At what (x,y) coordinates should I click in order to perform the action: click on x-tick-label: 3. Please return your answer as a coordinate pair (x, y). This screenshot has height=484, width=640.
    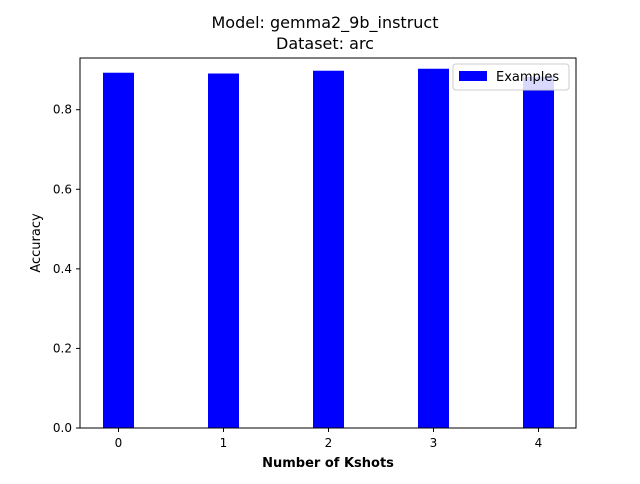
    Looking at the image, I should click on (434, 443).